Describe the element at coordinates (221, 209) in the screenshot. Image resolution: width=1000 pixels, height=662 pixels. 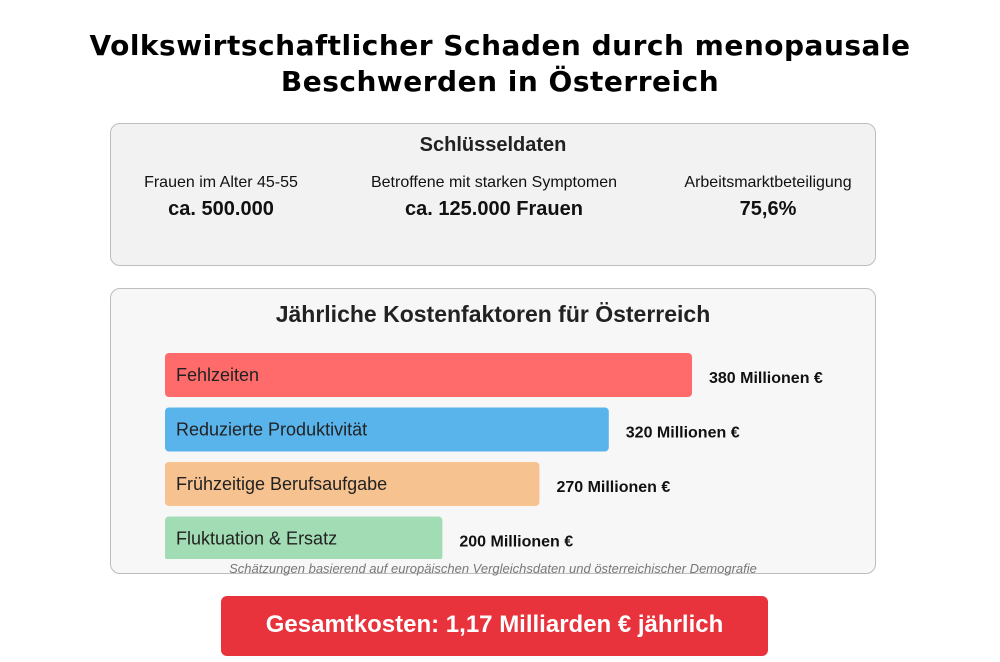
I see `stat-value: ca. 500.000` at that location.